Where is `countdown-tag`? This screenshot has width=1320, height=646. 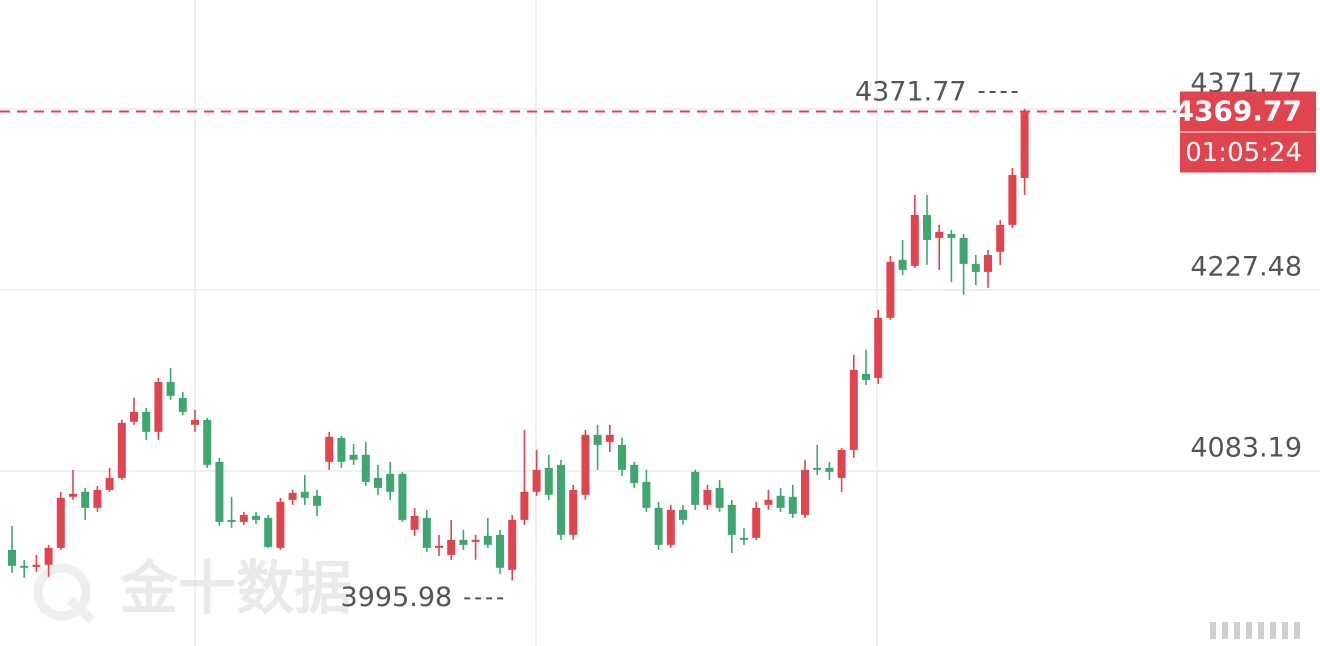
countdown-tag is located at coordinates (1248, 152).